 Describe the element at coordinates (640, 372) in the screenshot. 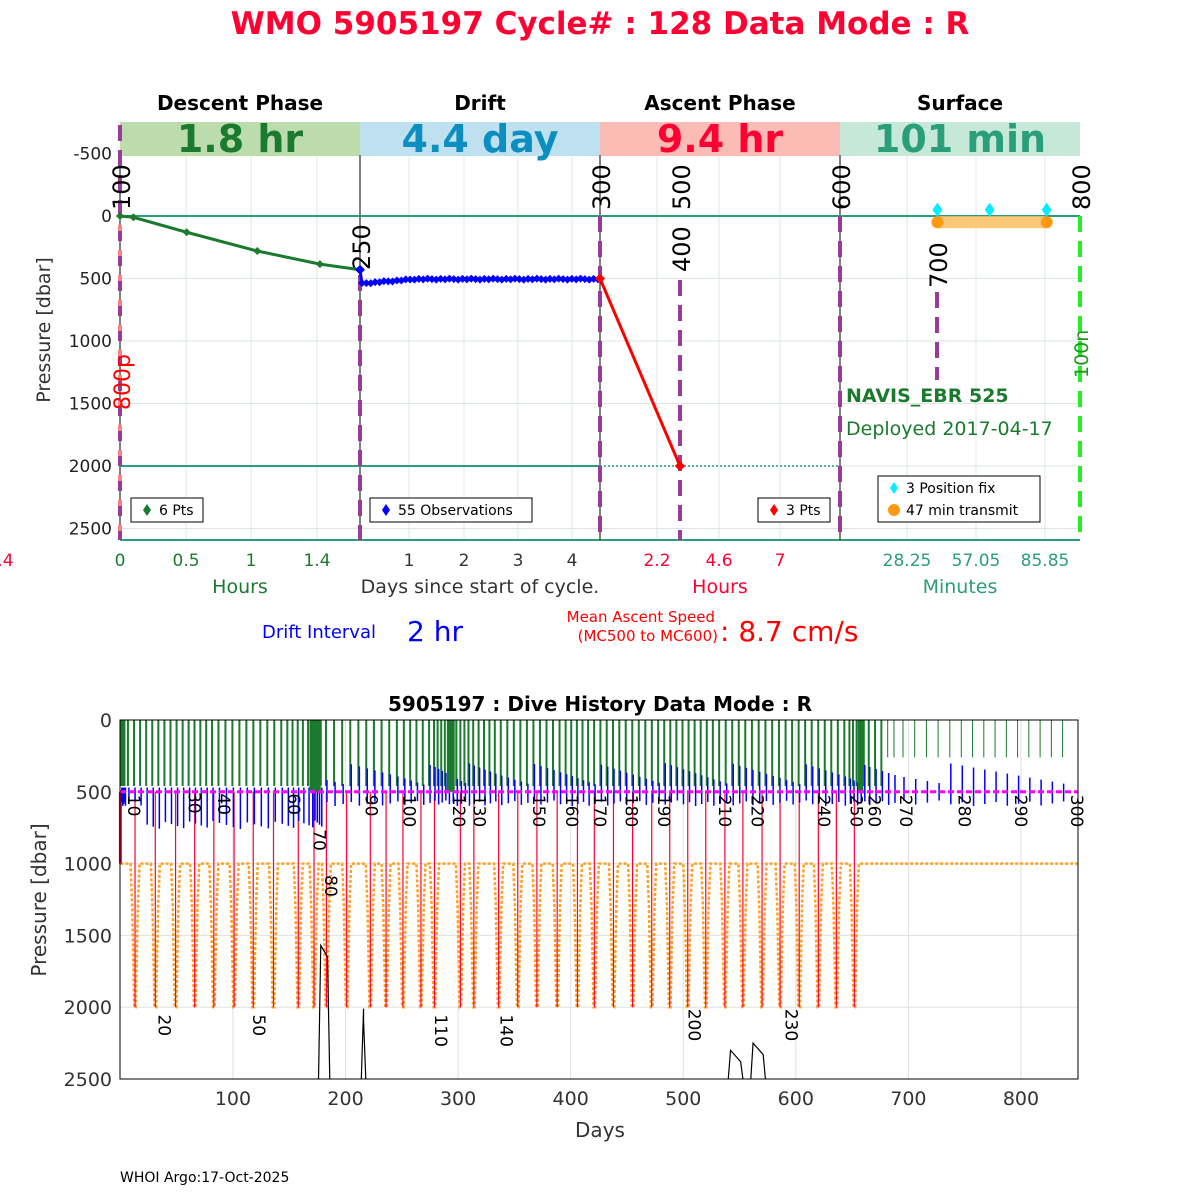

I see `ascent-series-line` at that location.